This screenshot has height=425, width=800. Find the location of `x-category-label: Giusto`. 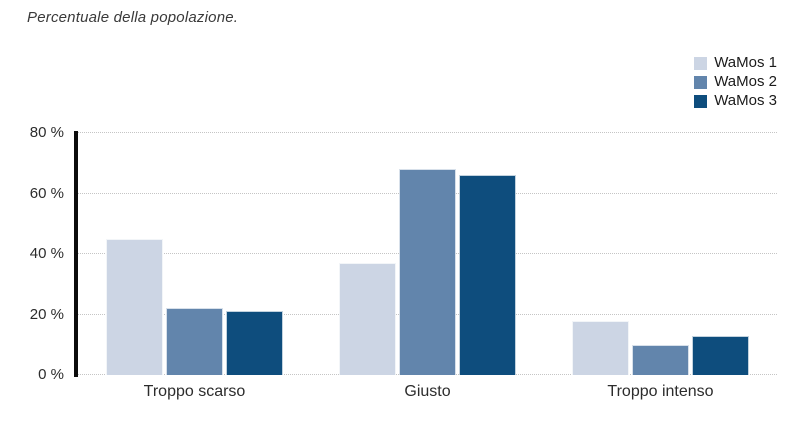

x-category-label: Giusto is located at coordinates (427, 391).